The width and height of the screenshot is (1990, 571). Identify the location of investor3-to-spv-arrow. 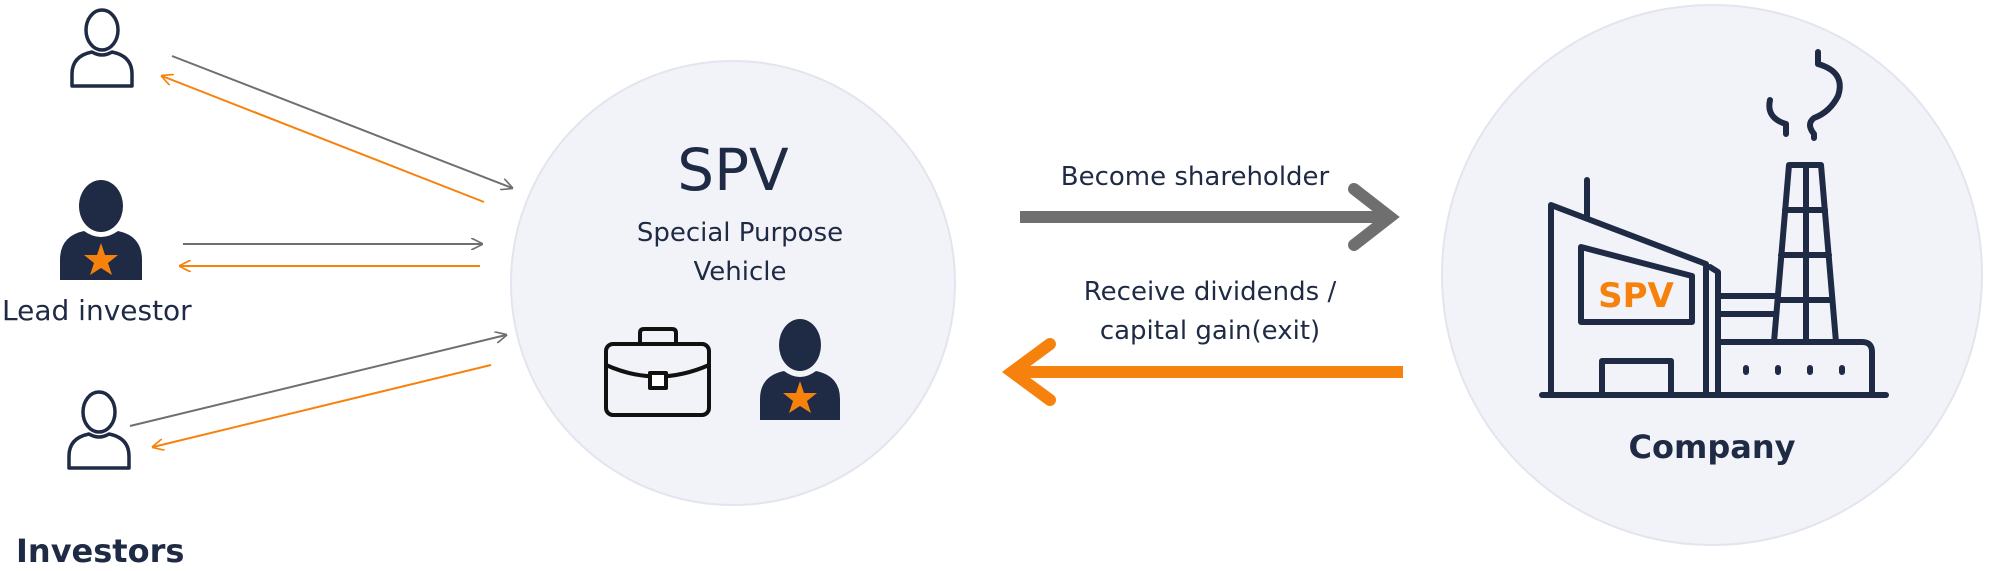
(317, 381).